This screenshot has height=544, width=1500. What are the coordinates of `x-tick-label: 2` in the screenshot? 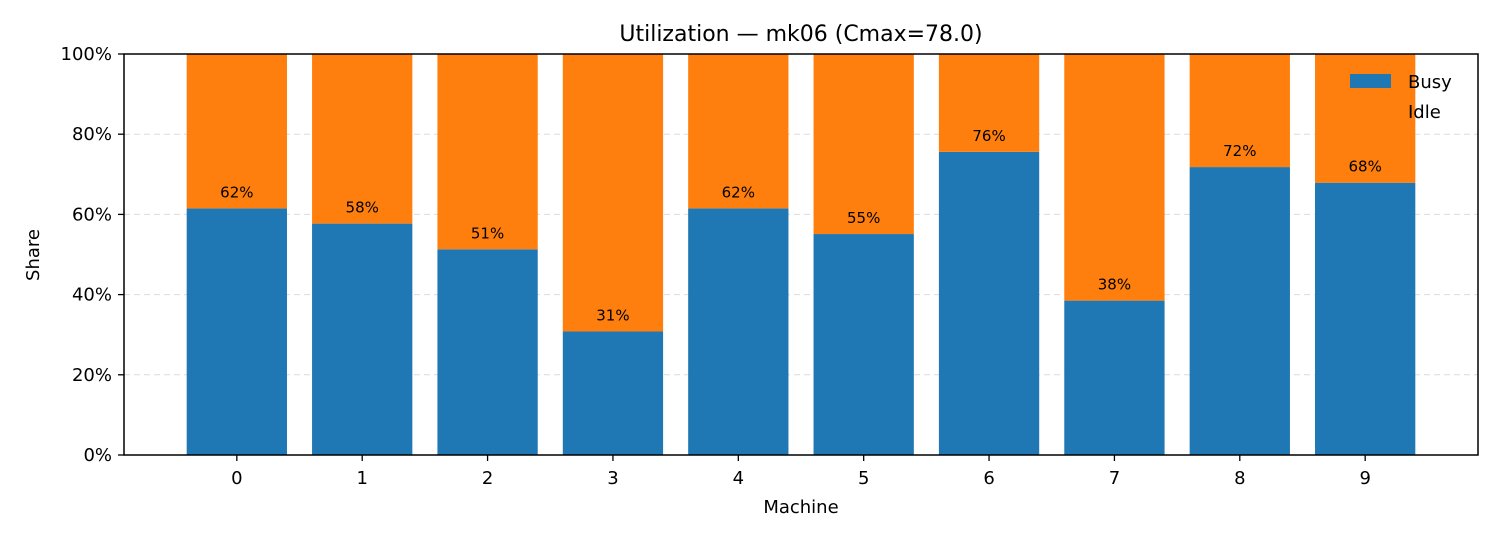 It's located at (487, 478).